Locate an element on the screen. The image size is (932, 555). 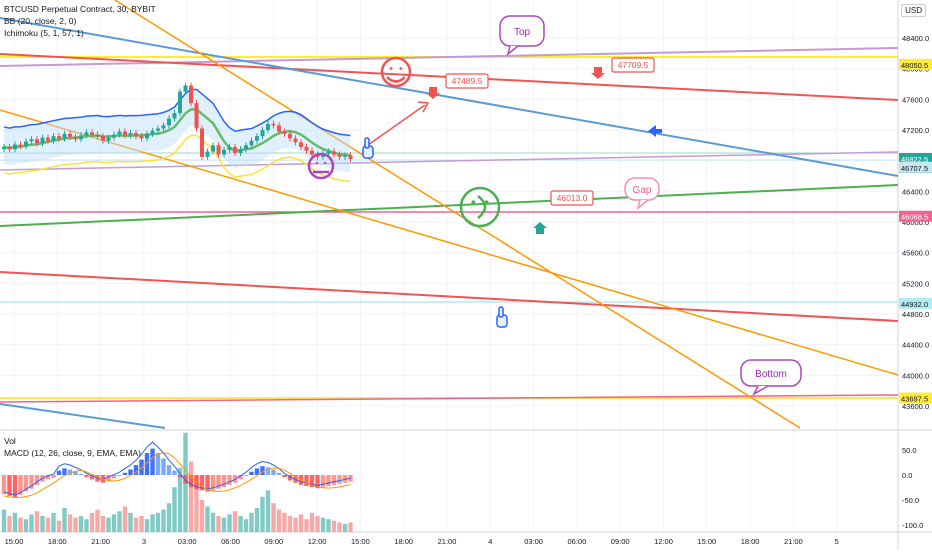
callout-bubble-bottom: Bottom is located at coordinates (771, 377).